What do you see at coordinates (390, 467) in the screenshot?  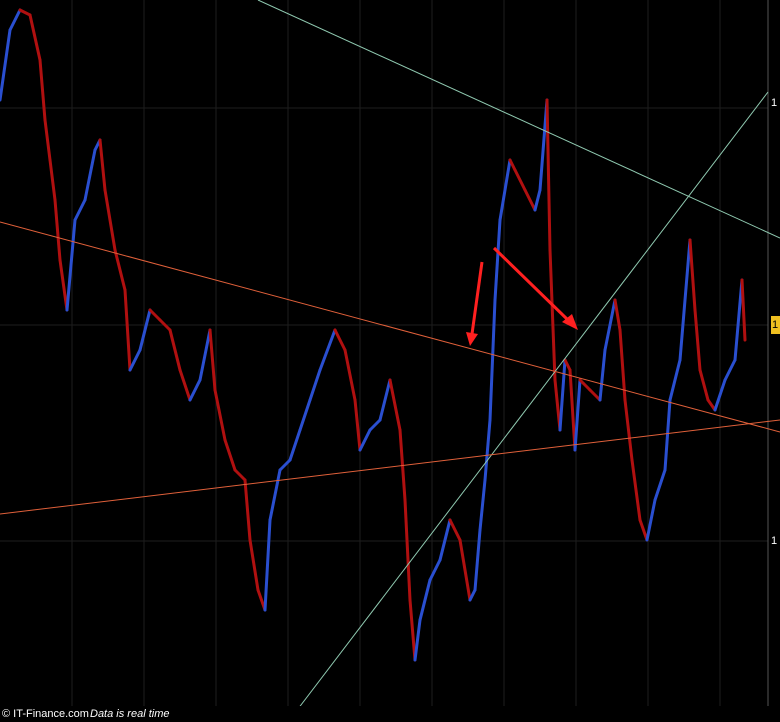 I see `trendline` at bounding box center [390, 467].